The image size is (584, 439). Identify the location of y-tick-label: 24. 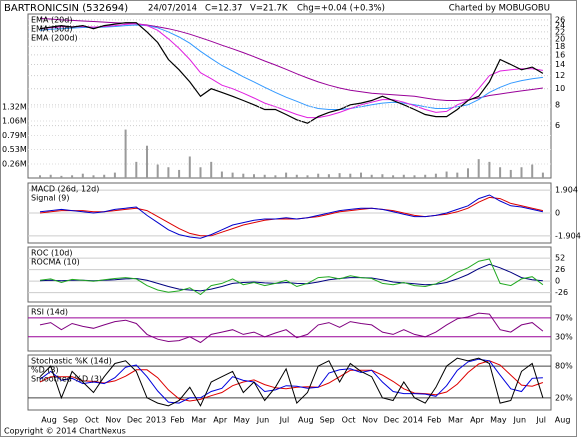
(560, 25).